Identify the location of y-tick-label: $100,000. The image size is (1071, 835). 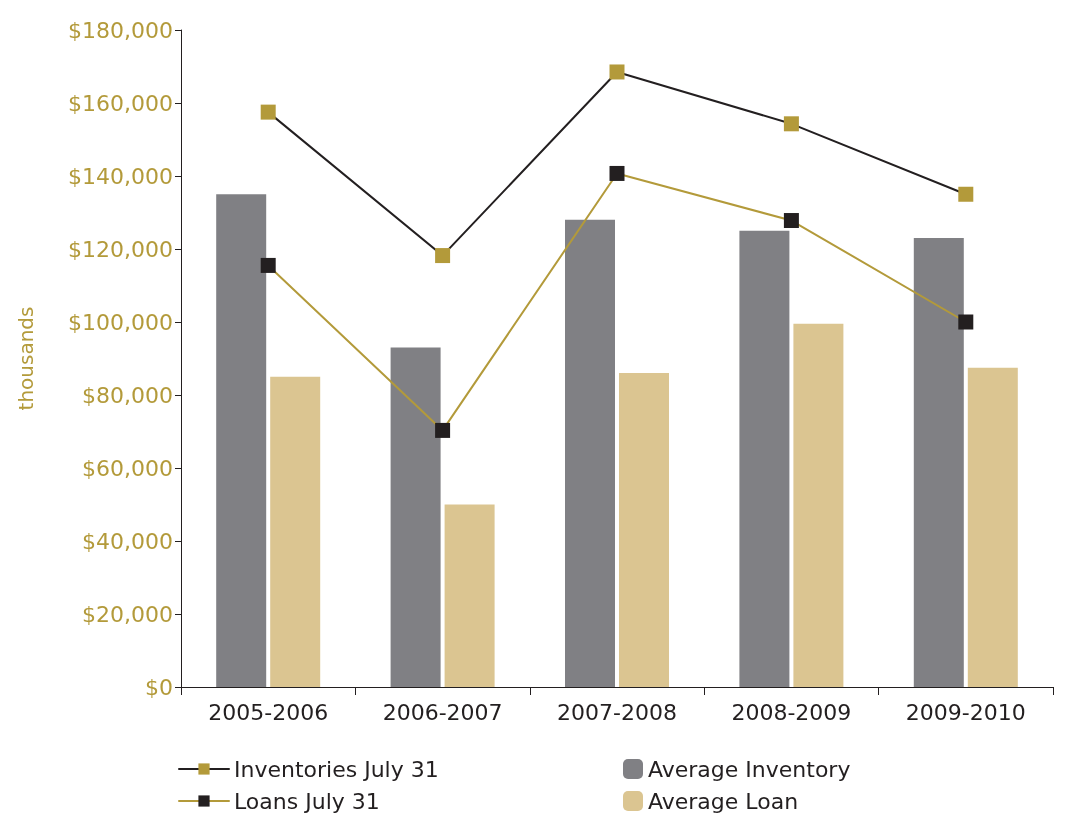
(120, 322).